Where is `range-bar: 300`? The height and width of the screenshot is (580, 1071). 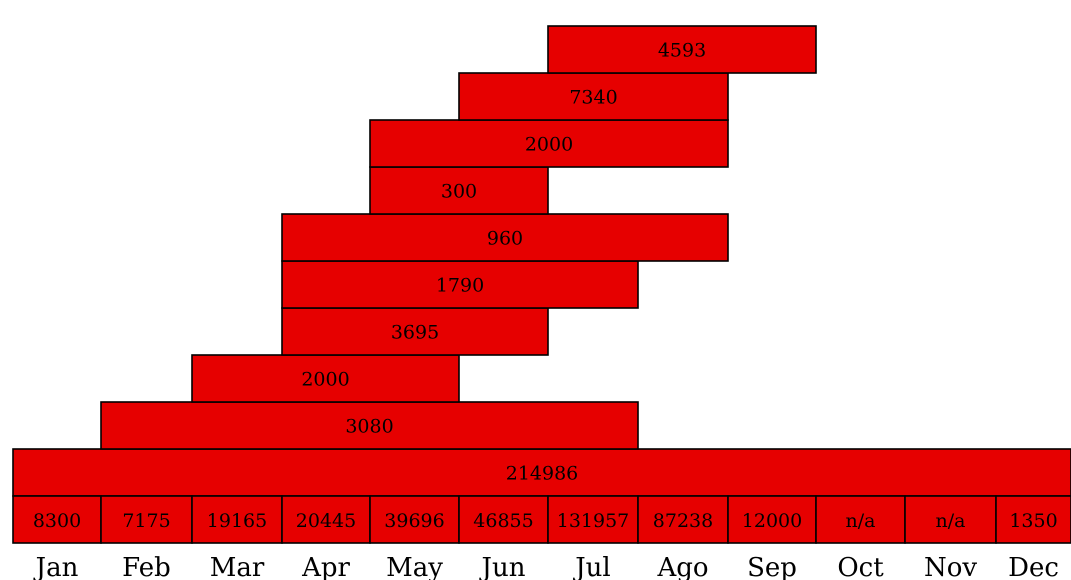
range-bar: 300 is located at coordinates (459, 190).